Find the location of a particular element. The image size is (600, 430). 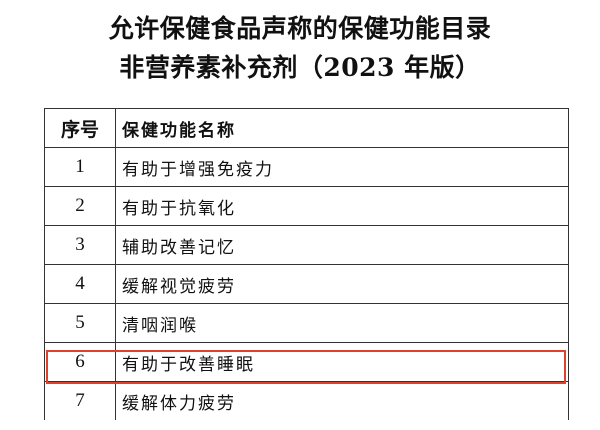

row-function-name: 有助于改善睡眠 is located at coordinates (342, 362).